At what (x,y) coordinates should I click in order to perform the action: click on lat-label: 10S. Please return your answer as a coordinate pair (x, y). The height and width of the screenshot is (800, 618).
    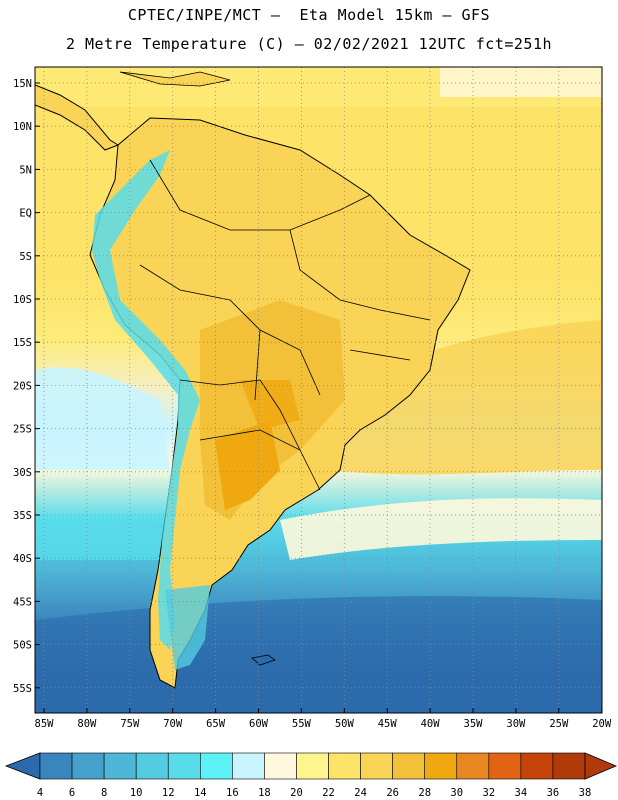
    Looking at the image, I should click on (22, 300).